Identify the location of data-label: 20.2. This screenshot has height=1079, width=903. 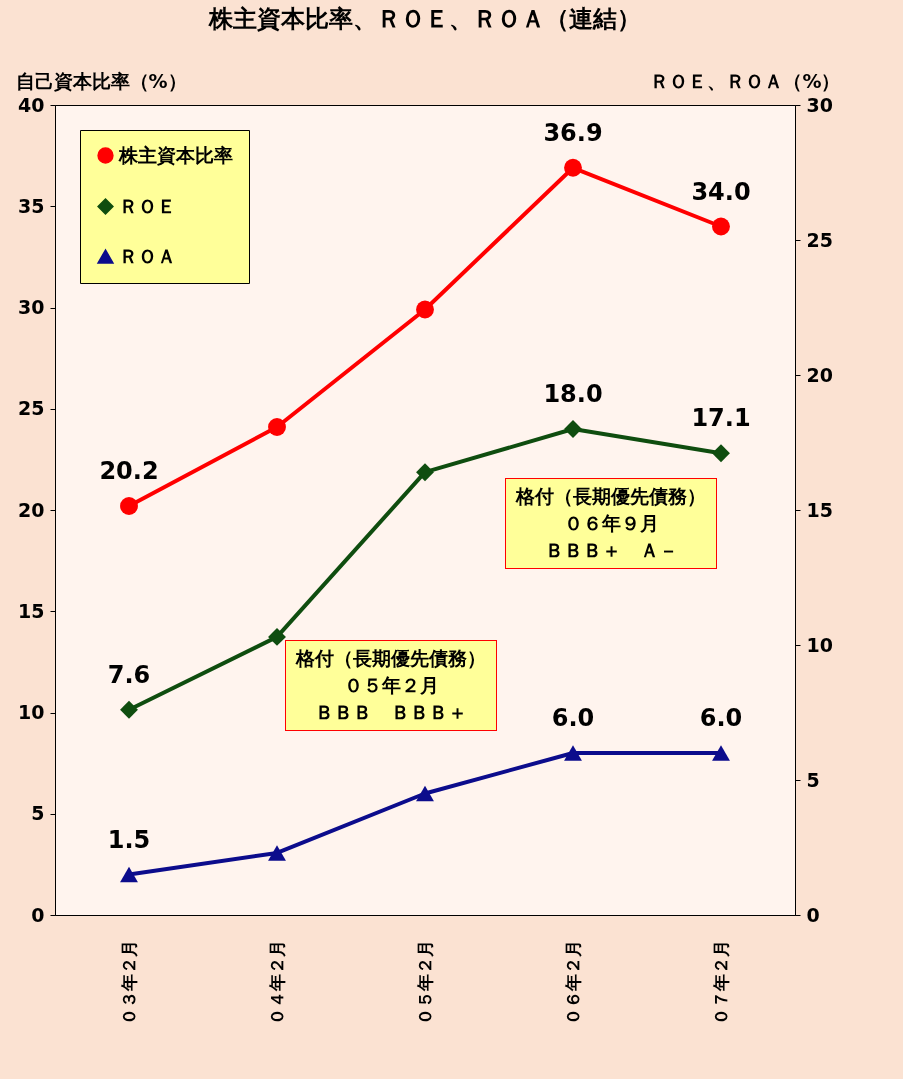
(129, 470).